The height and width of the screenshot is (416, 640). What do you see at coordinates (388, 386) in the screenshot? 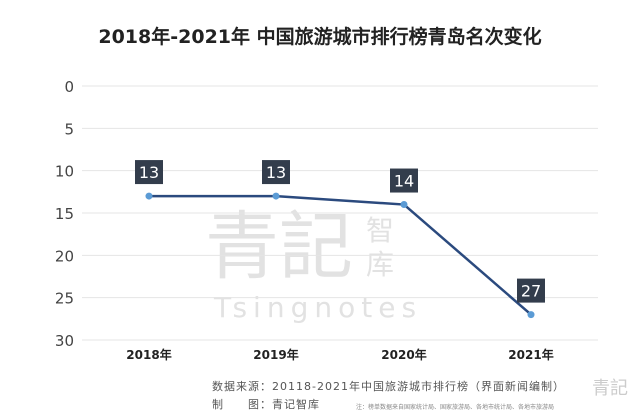
I see `source-text: 数据来源：20118-2021年中国旅游城市排行榜（界面新闻编制）` at bounding box center [388, 386].